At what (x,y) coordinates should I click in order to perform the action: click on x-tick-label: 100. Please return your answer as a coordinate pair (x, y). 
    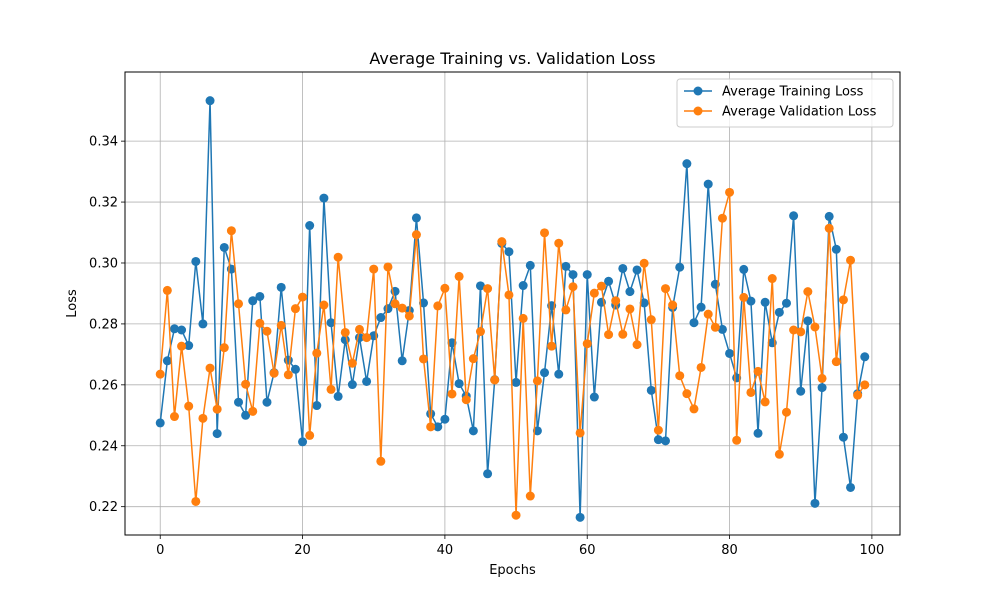
    Looking at the image, I should click on (871, 550).